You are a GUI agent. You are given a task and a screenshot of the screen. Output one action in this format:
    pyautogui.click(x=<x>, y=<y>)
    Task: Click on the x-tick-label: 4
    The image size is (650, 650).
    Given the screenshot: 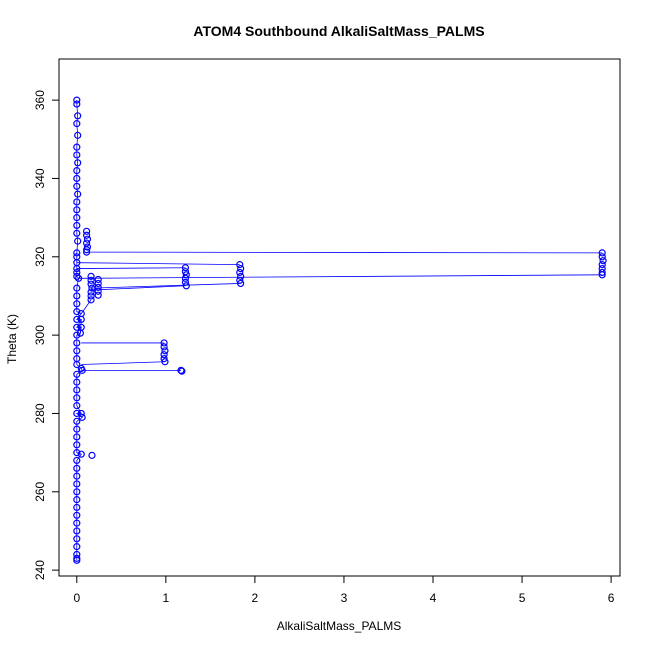 What is the action you would take?
    pyautogui.click(x=433, y=598)
    